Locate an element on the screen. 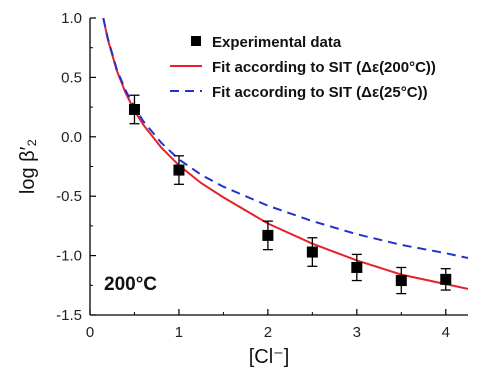 This screenshot has height=372, width=483. y-axis-title: log β′₂ is located at coordinates (28, 166).